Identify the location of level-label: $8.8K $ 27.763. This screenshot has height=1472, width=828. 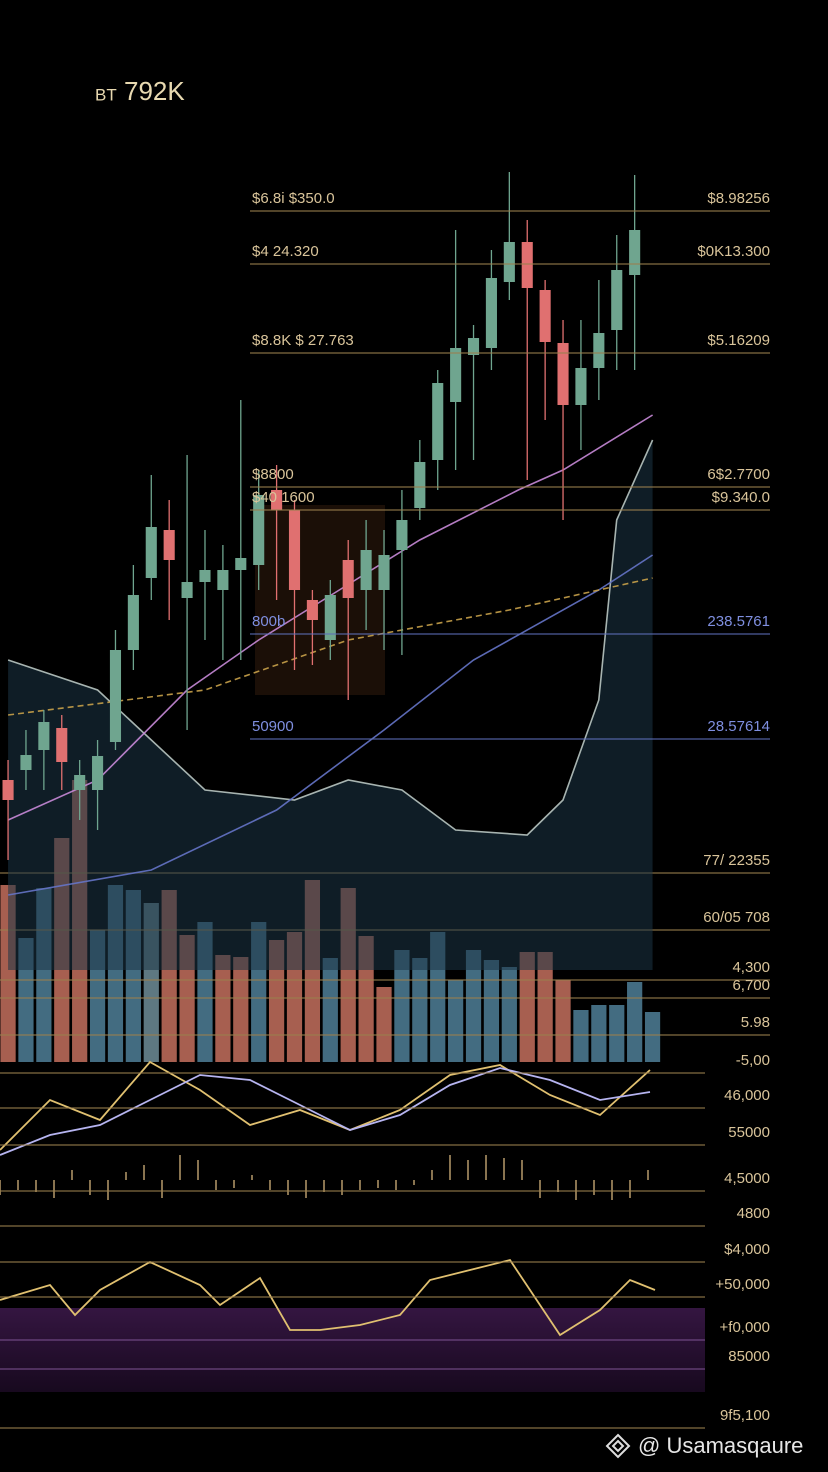
(303, 340).